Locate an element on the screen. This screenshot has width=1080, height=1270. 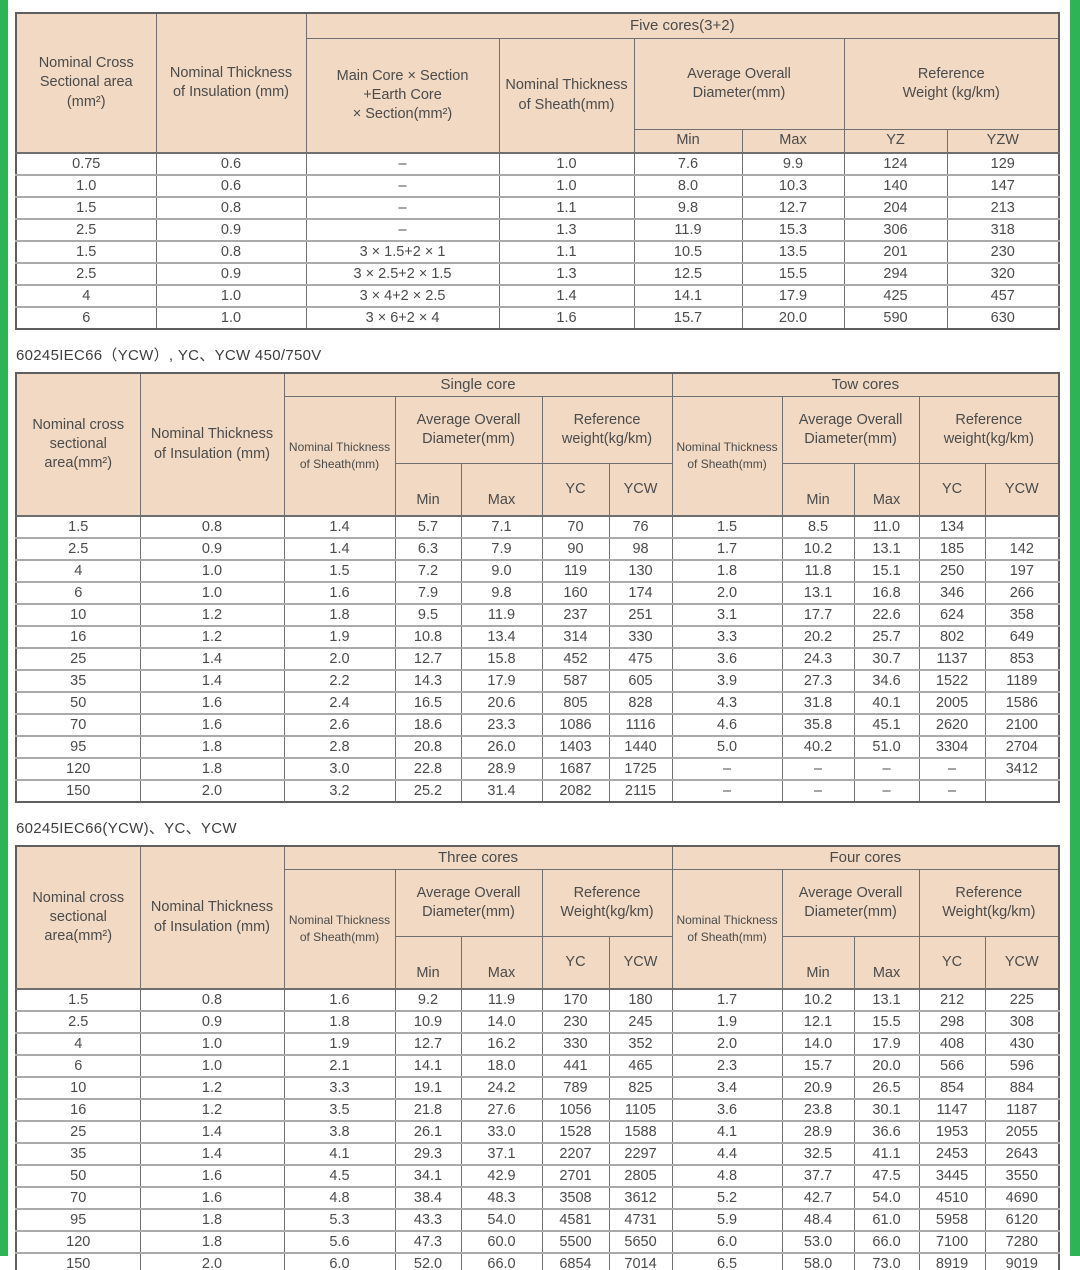
table-cell: 119 is located at coordinates (575, 570).